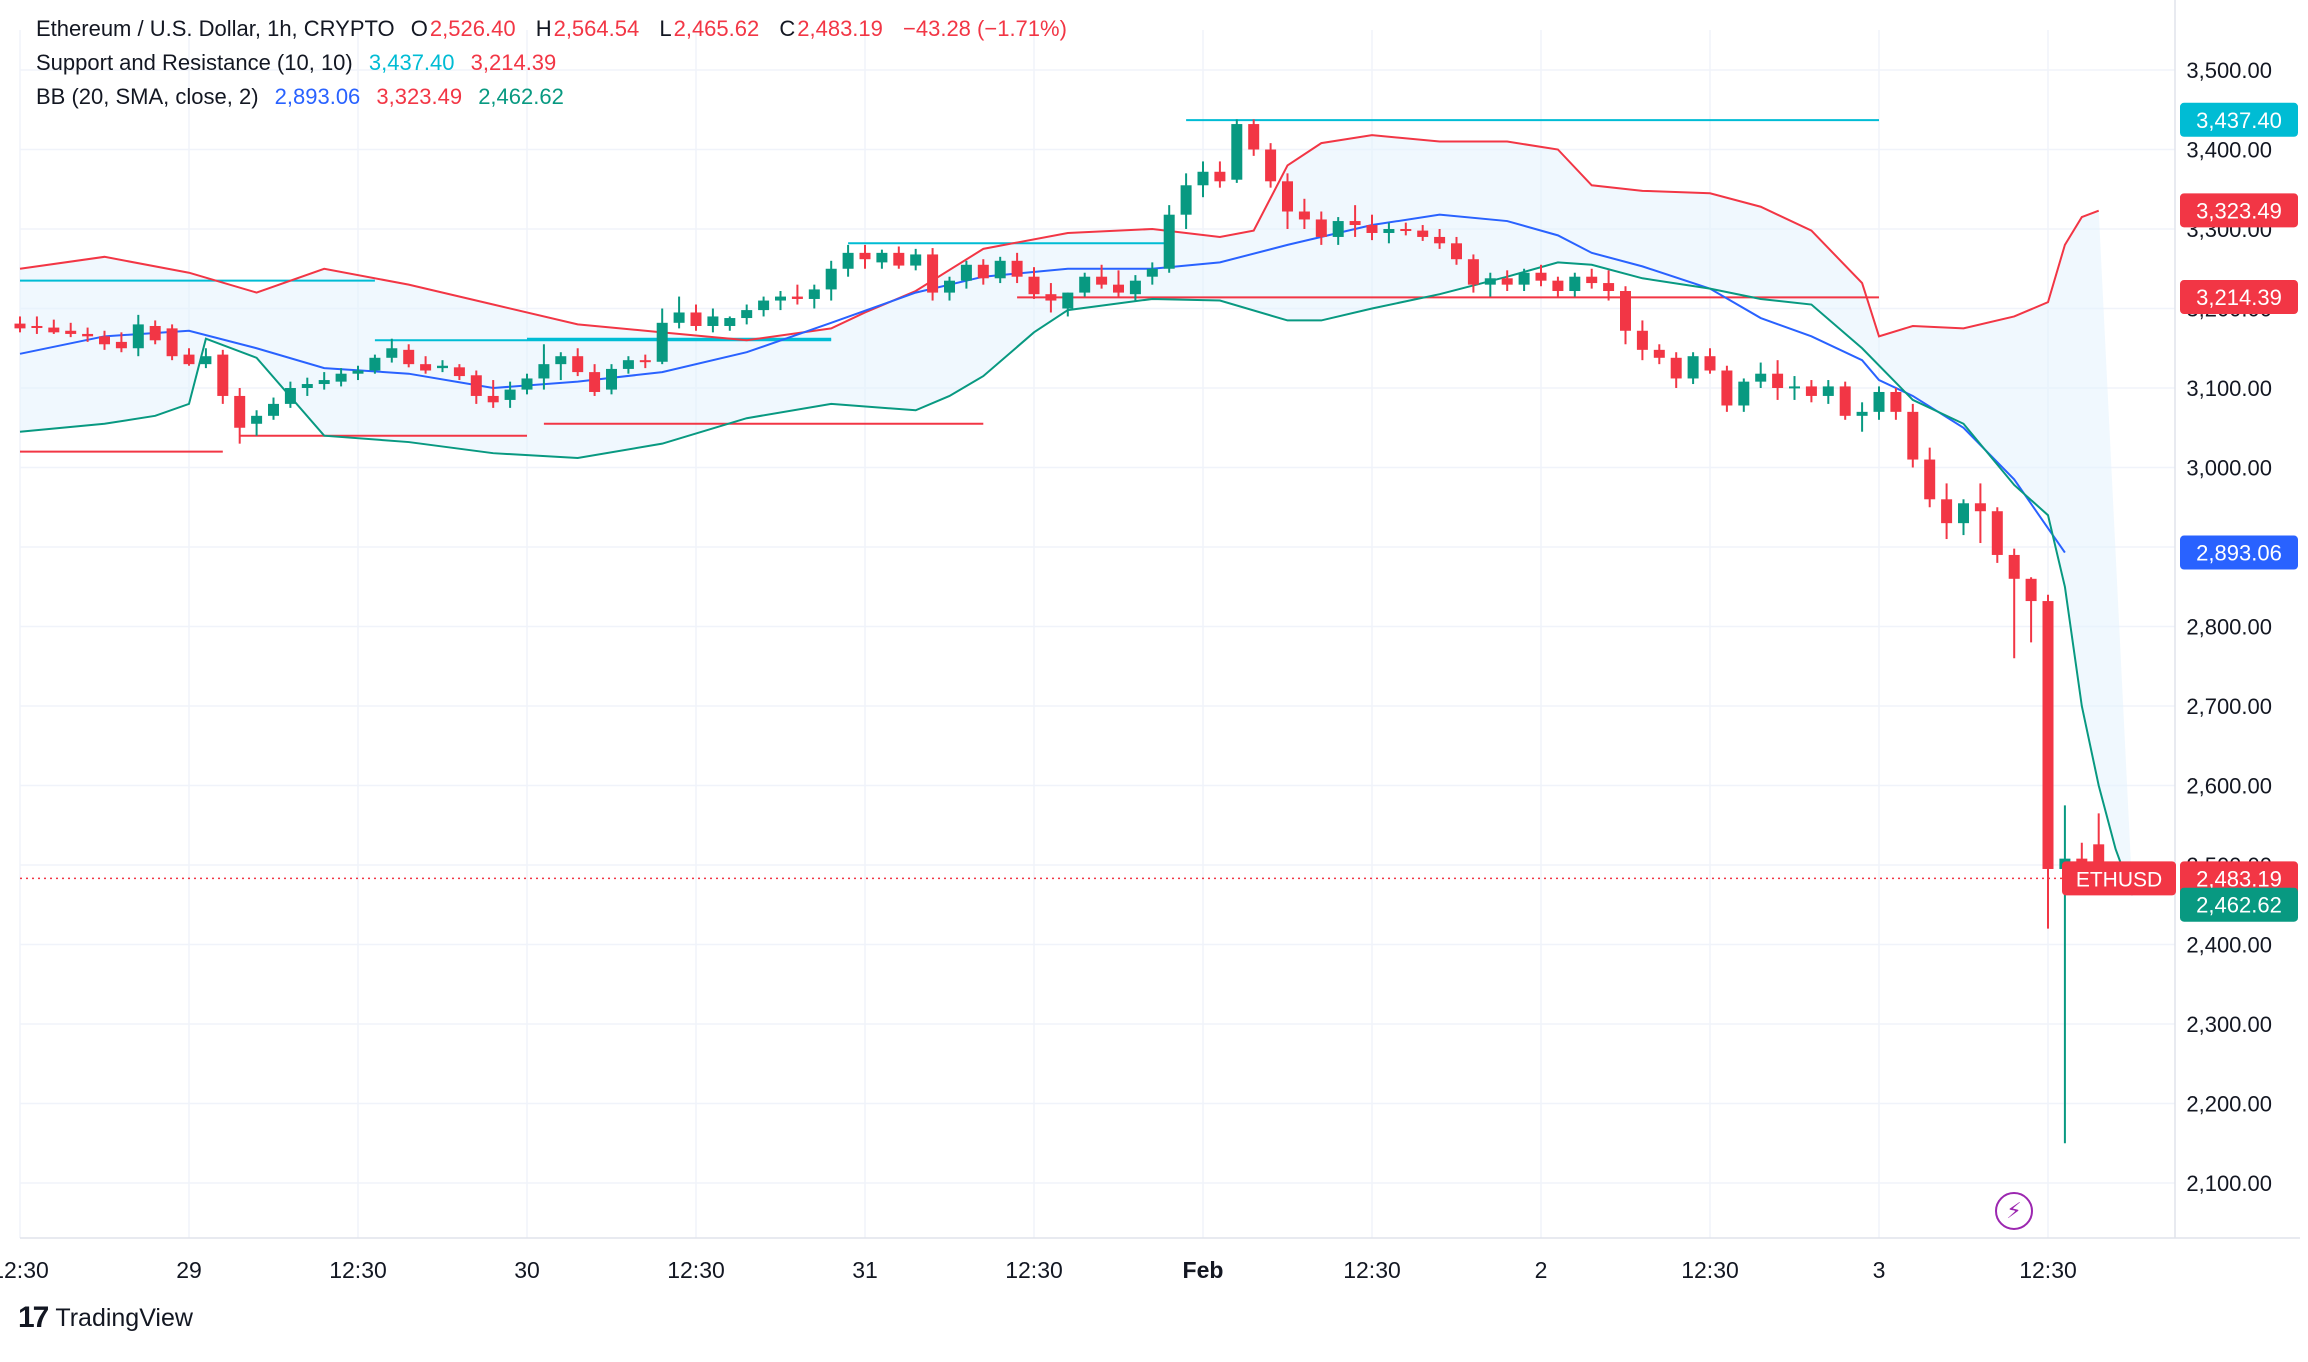 The width and height of the screenshot is (2308, 1362). I want to click on tradingview-wordmark: TradingView, so click(124, 1317).